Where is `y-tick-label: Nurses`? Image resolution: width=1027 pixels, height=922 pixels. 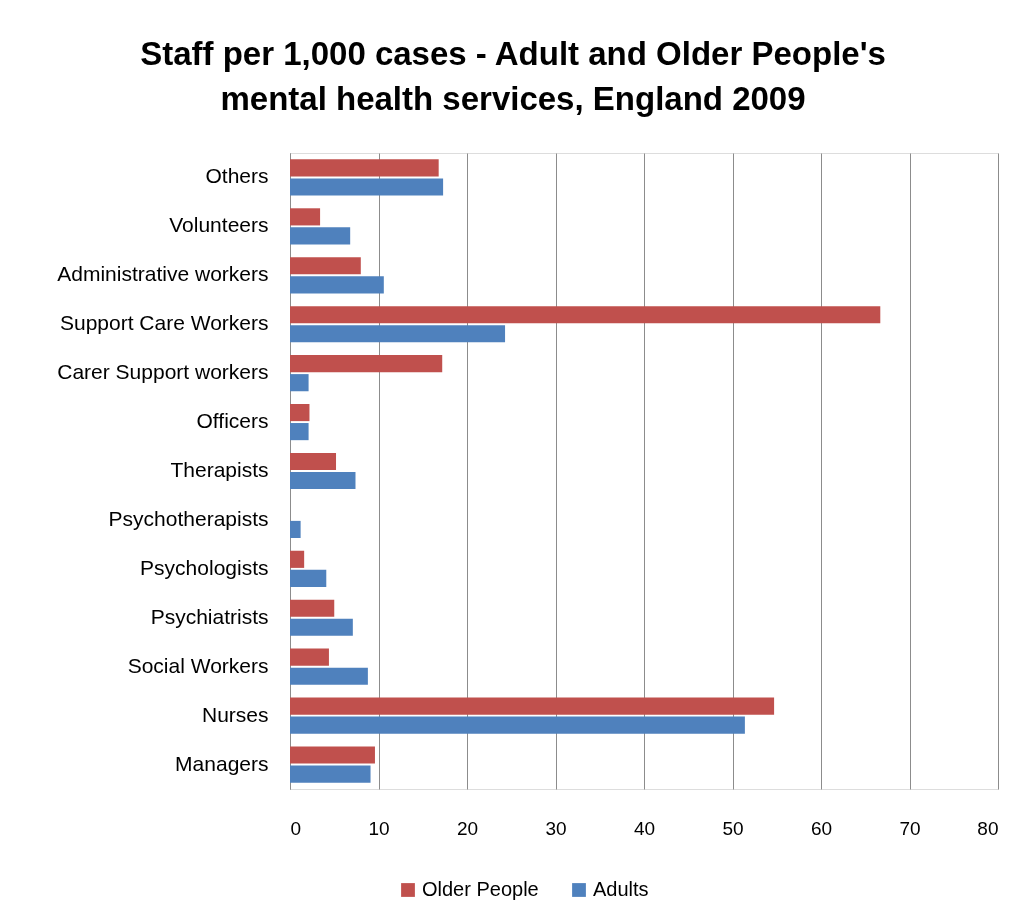 y-tick-label: Nurses is located at coordinates (235, 714).